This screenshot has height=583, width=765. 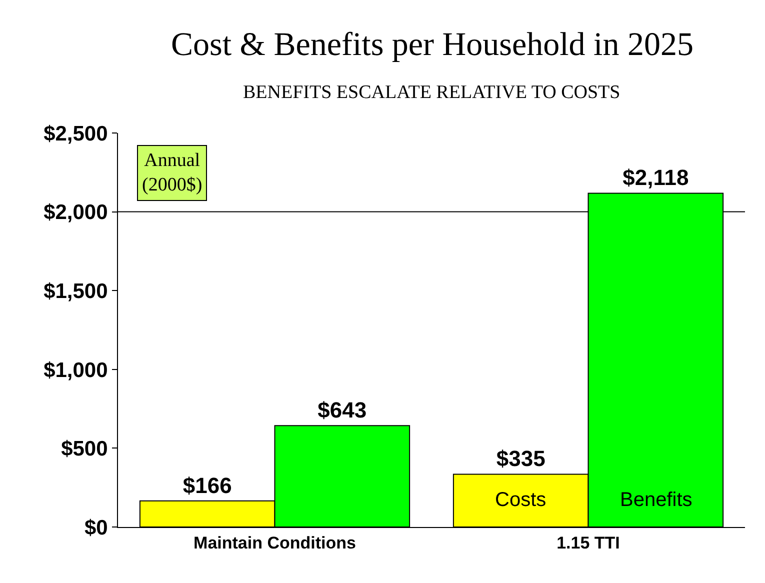 I want to click on series-label: Costs, so click(x=520, y=500).